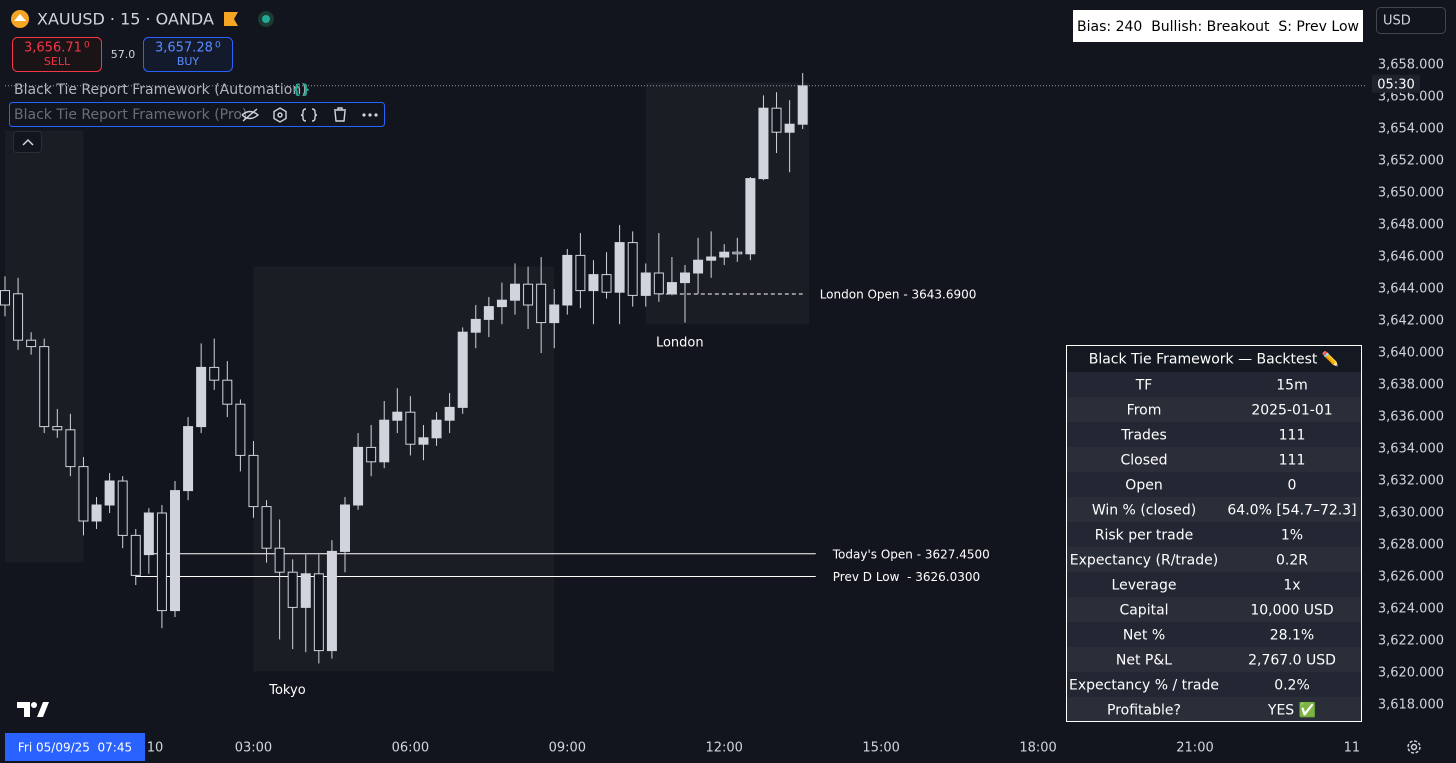 This screenshot has height=763, width=1456. What do you see at coordinates (1411, 385) in the screenshot?
I see `y-tick-label: 3,638.000` at bounding box center [1411, 385].